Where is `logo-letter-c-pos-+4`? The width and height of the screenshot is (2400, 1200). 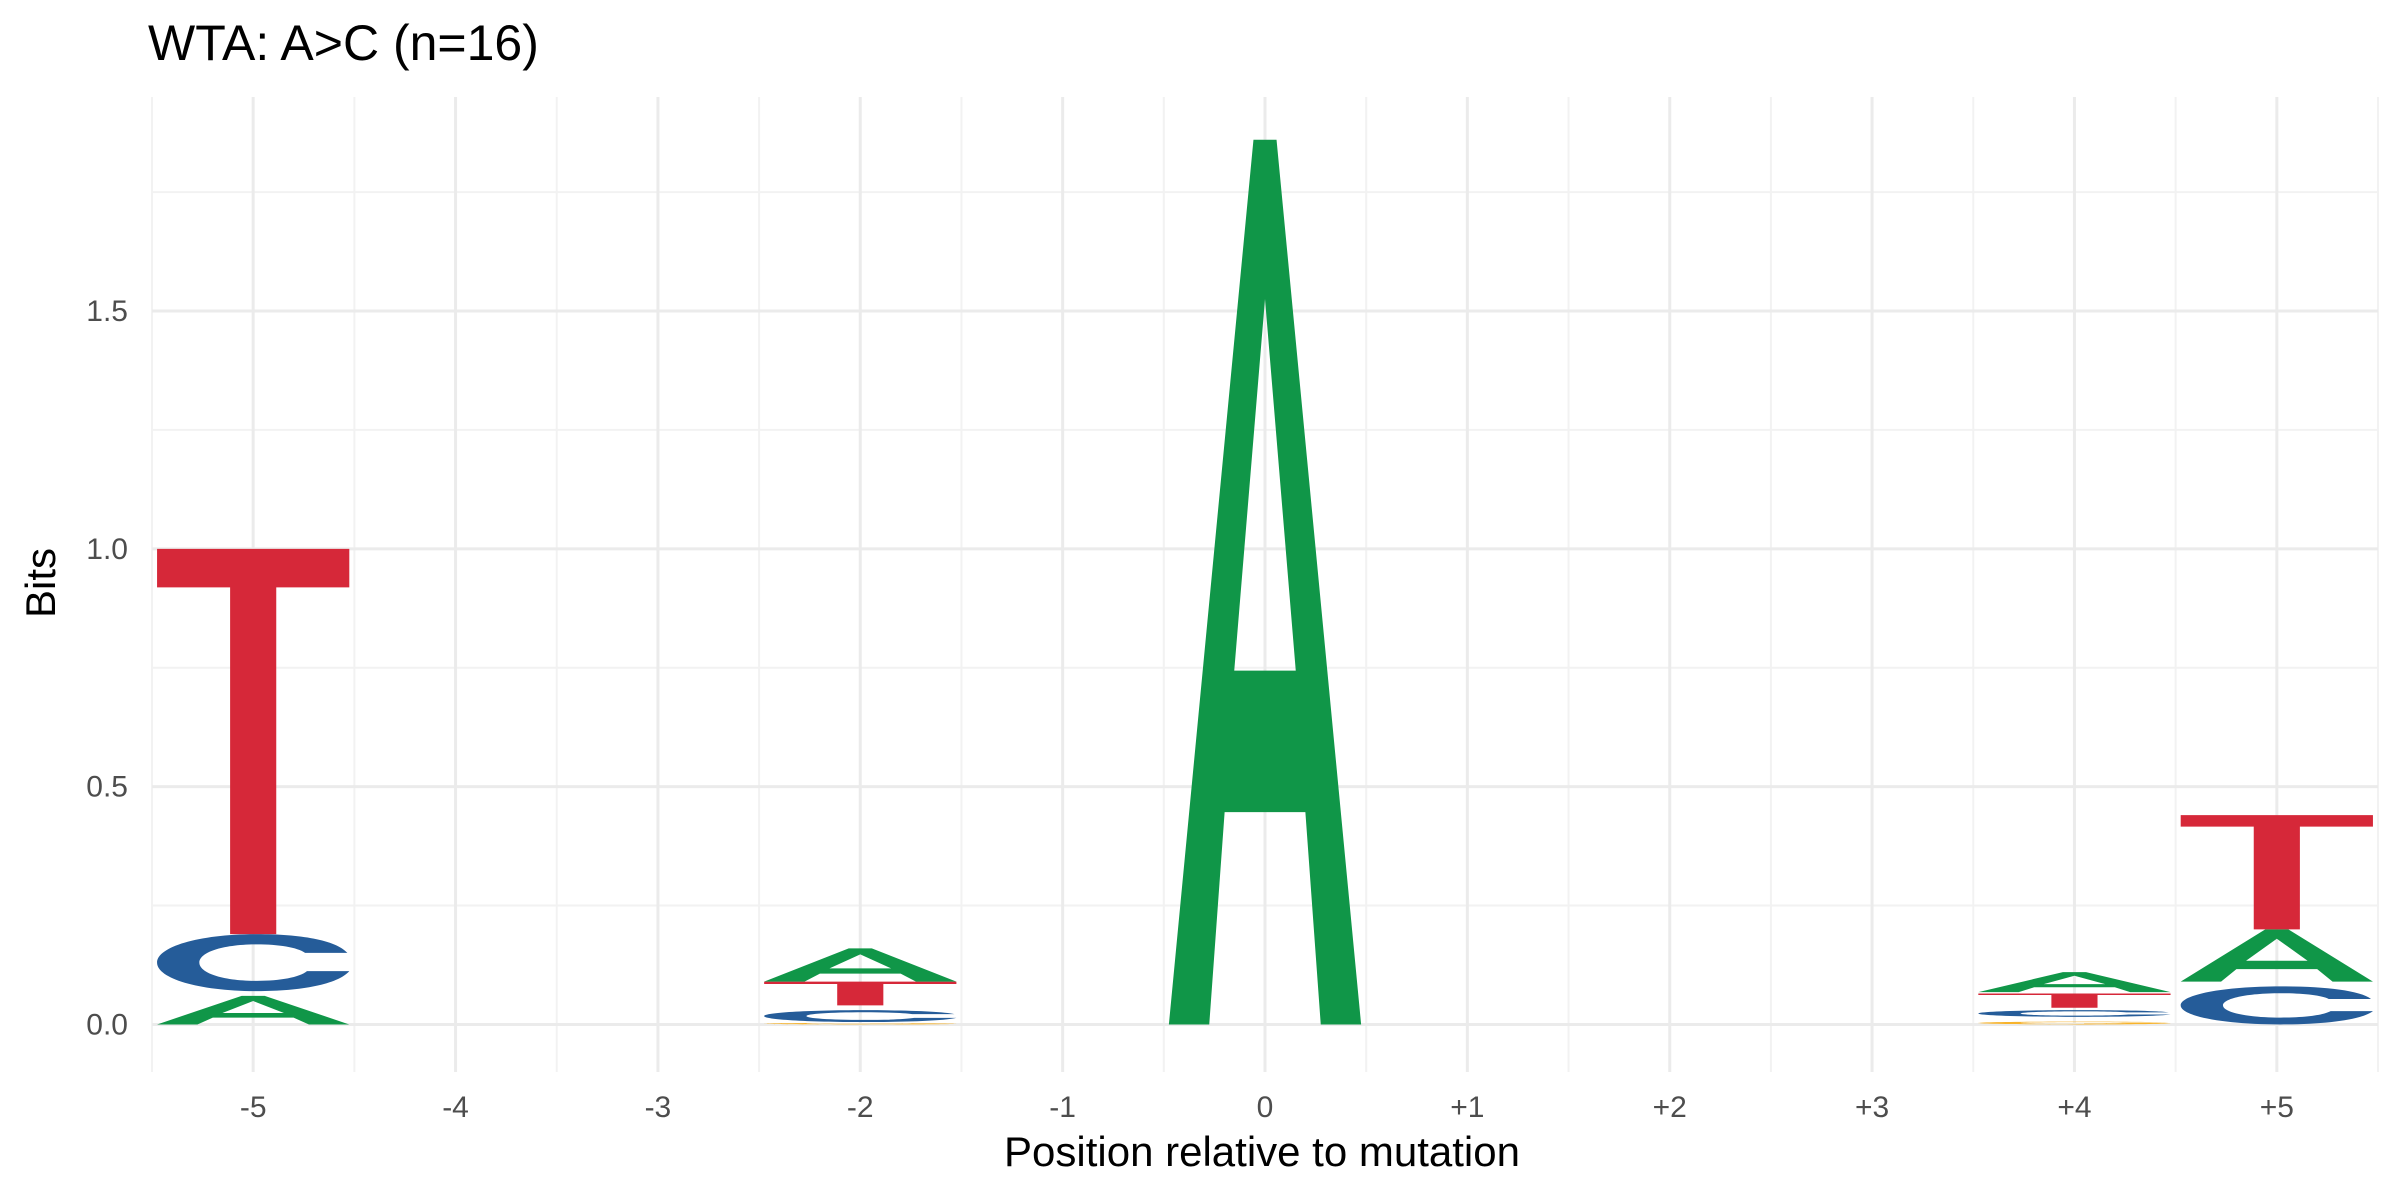
logo-letter-c-pos-+4 is located at coordinates (2074, 1013).